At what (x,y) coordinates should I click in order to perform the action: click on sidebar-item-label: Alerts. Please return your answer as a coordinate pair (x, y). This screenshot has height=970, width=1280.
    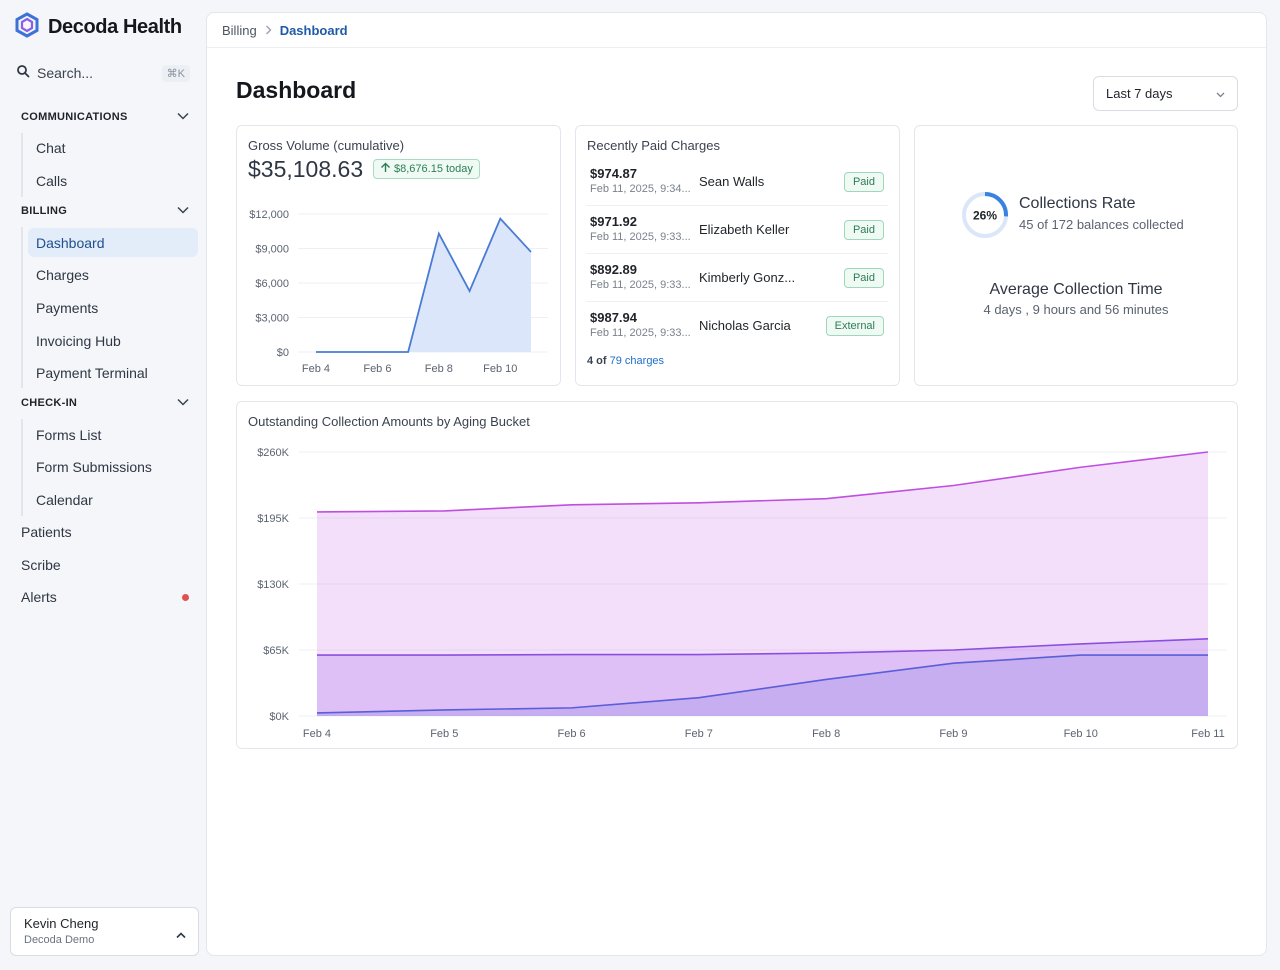
    Looking at the image, I should click on (39, 597).